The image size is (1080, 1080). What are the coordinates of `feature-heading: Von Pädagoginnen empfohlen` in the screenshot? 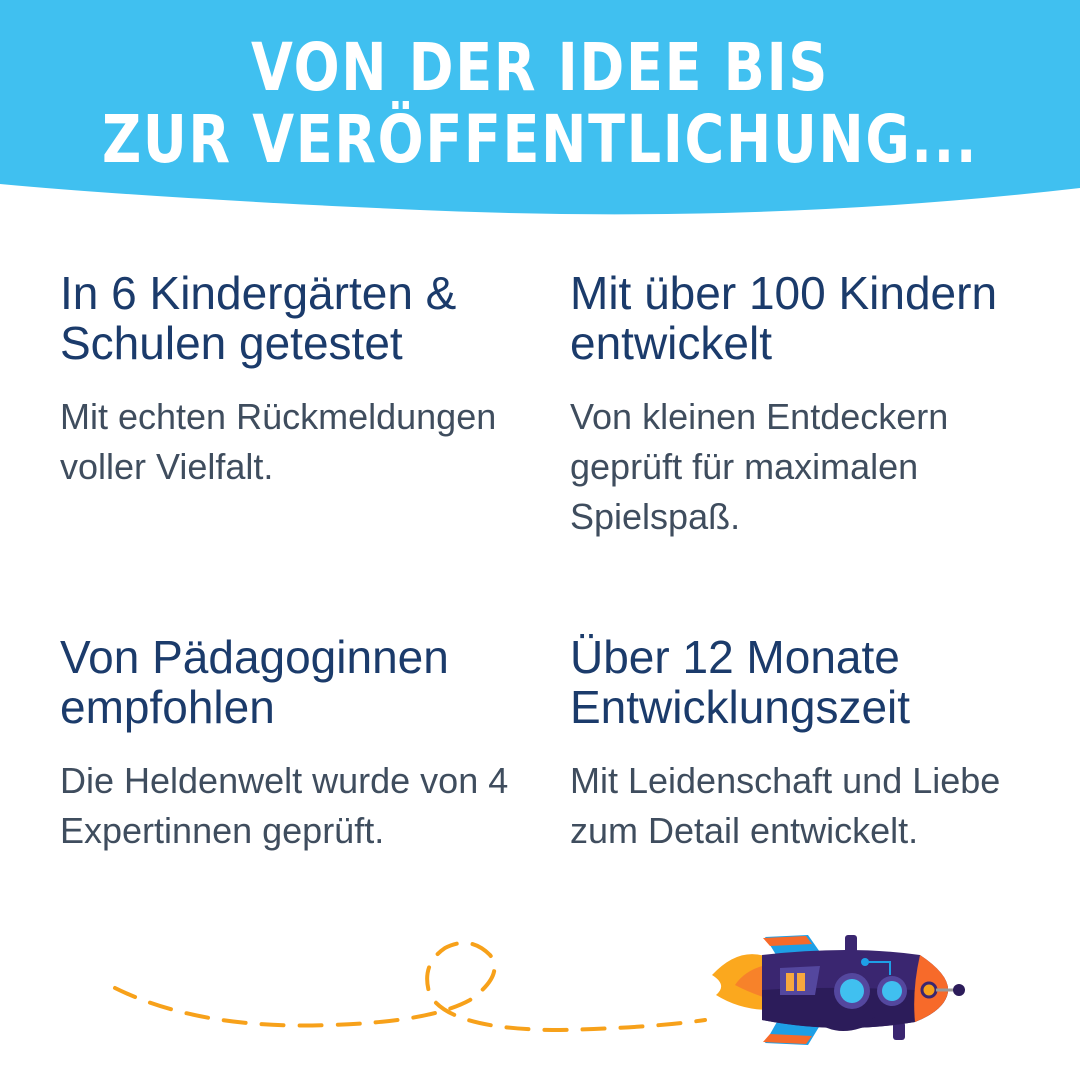 It's located at (254, 682).